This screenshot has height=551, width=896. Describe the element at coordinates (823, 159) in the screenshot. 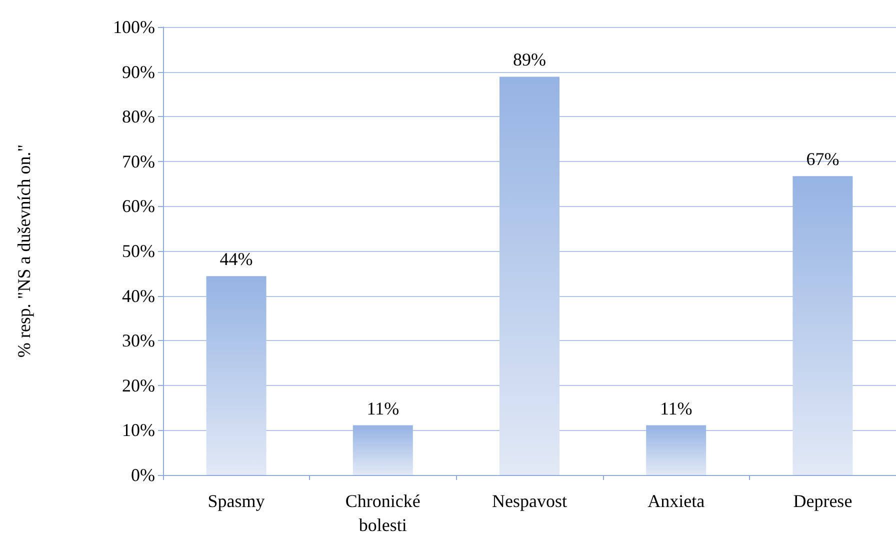

I see `data-label: 67%` at that location.